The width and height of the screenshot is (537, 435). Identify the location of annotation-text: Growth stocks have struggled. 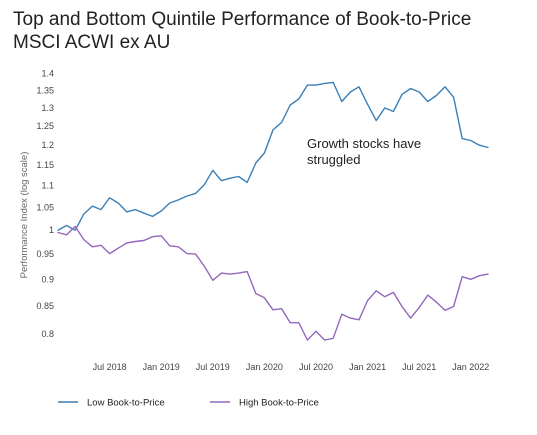
(364, 151).